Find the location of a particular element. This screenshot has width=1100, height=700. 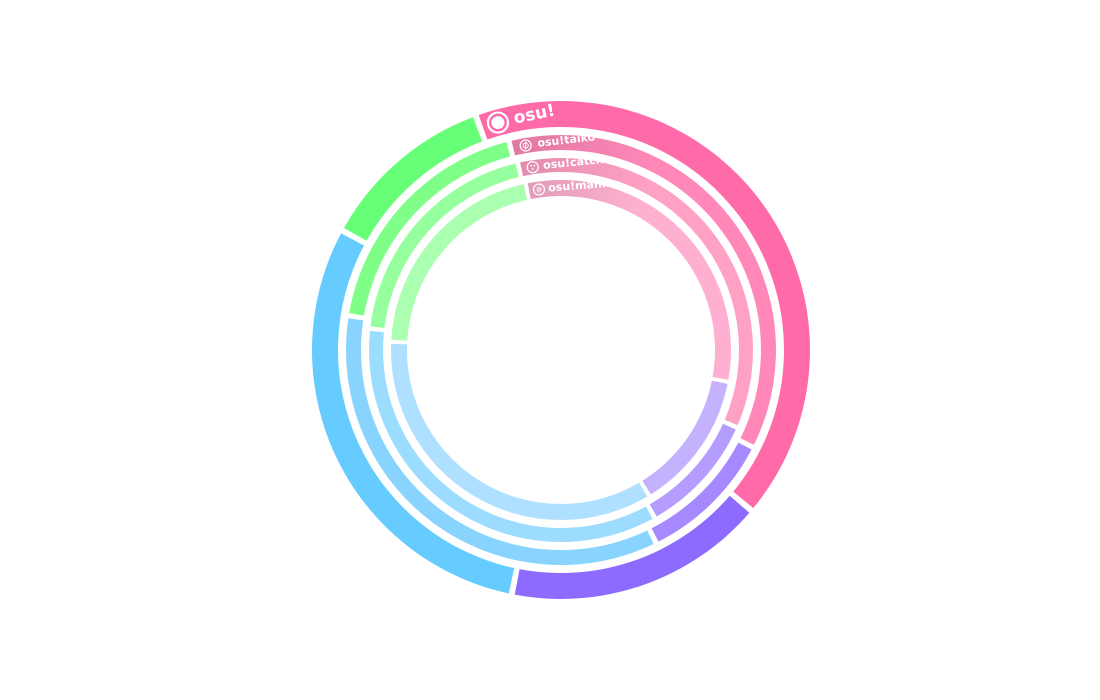

taiko-mode-icon is located at coordinates (525, 145).